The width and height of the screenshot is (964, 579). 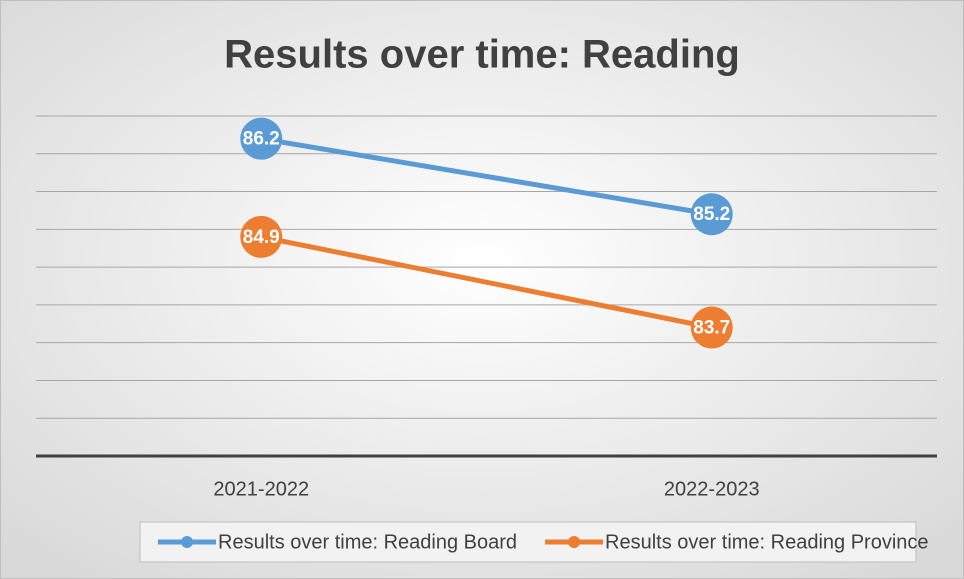 I want to click on legend, so click(x=528, y=542).